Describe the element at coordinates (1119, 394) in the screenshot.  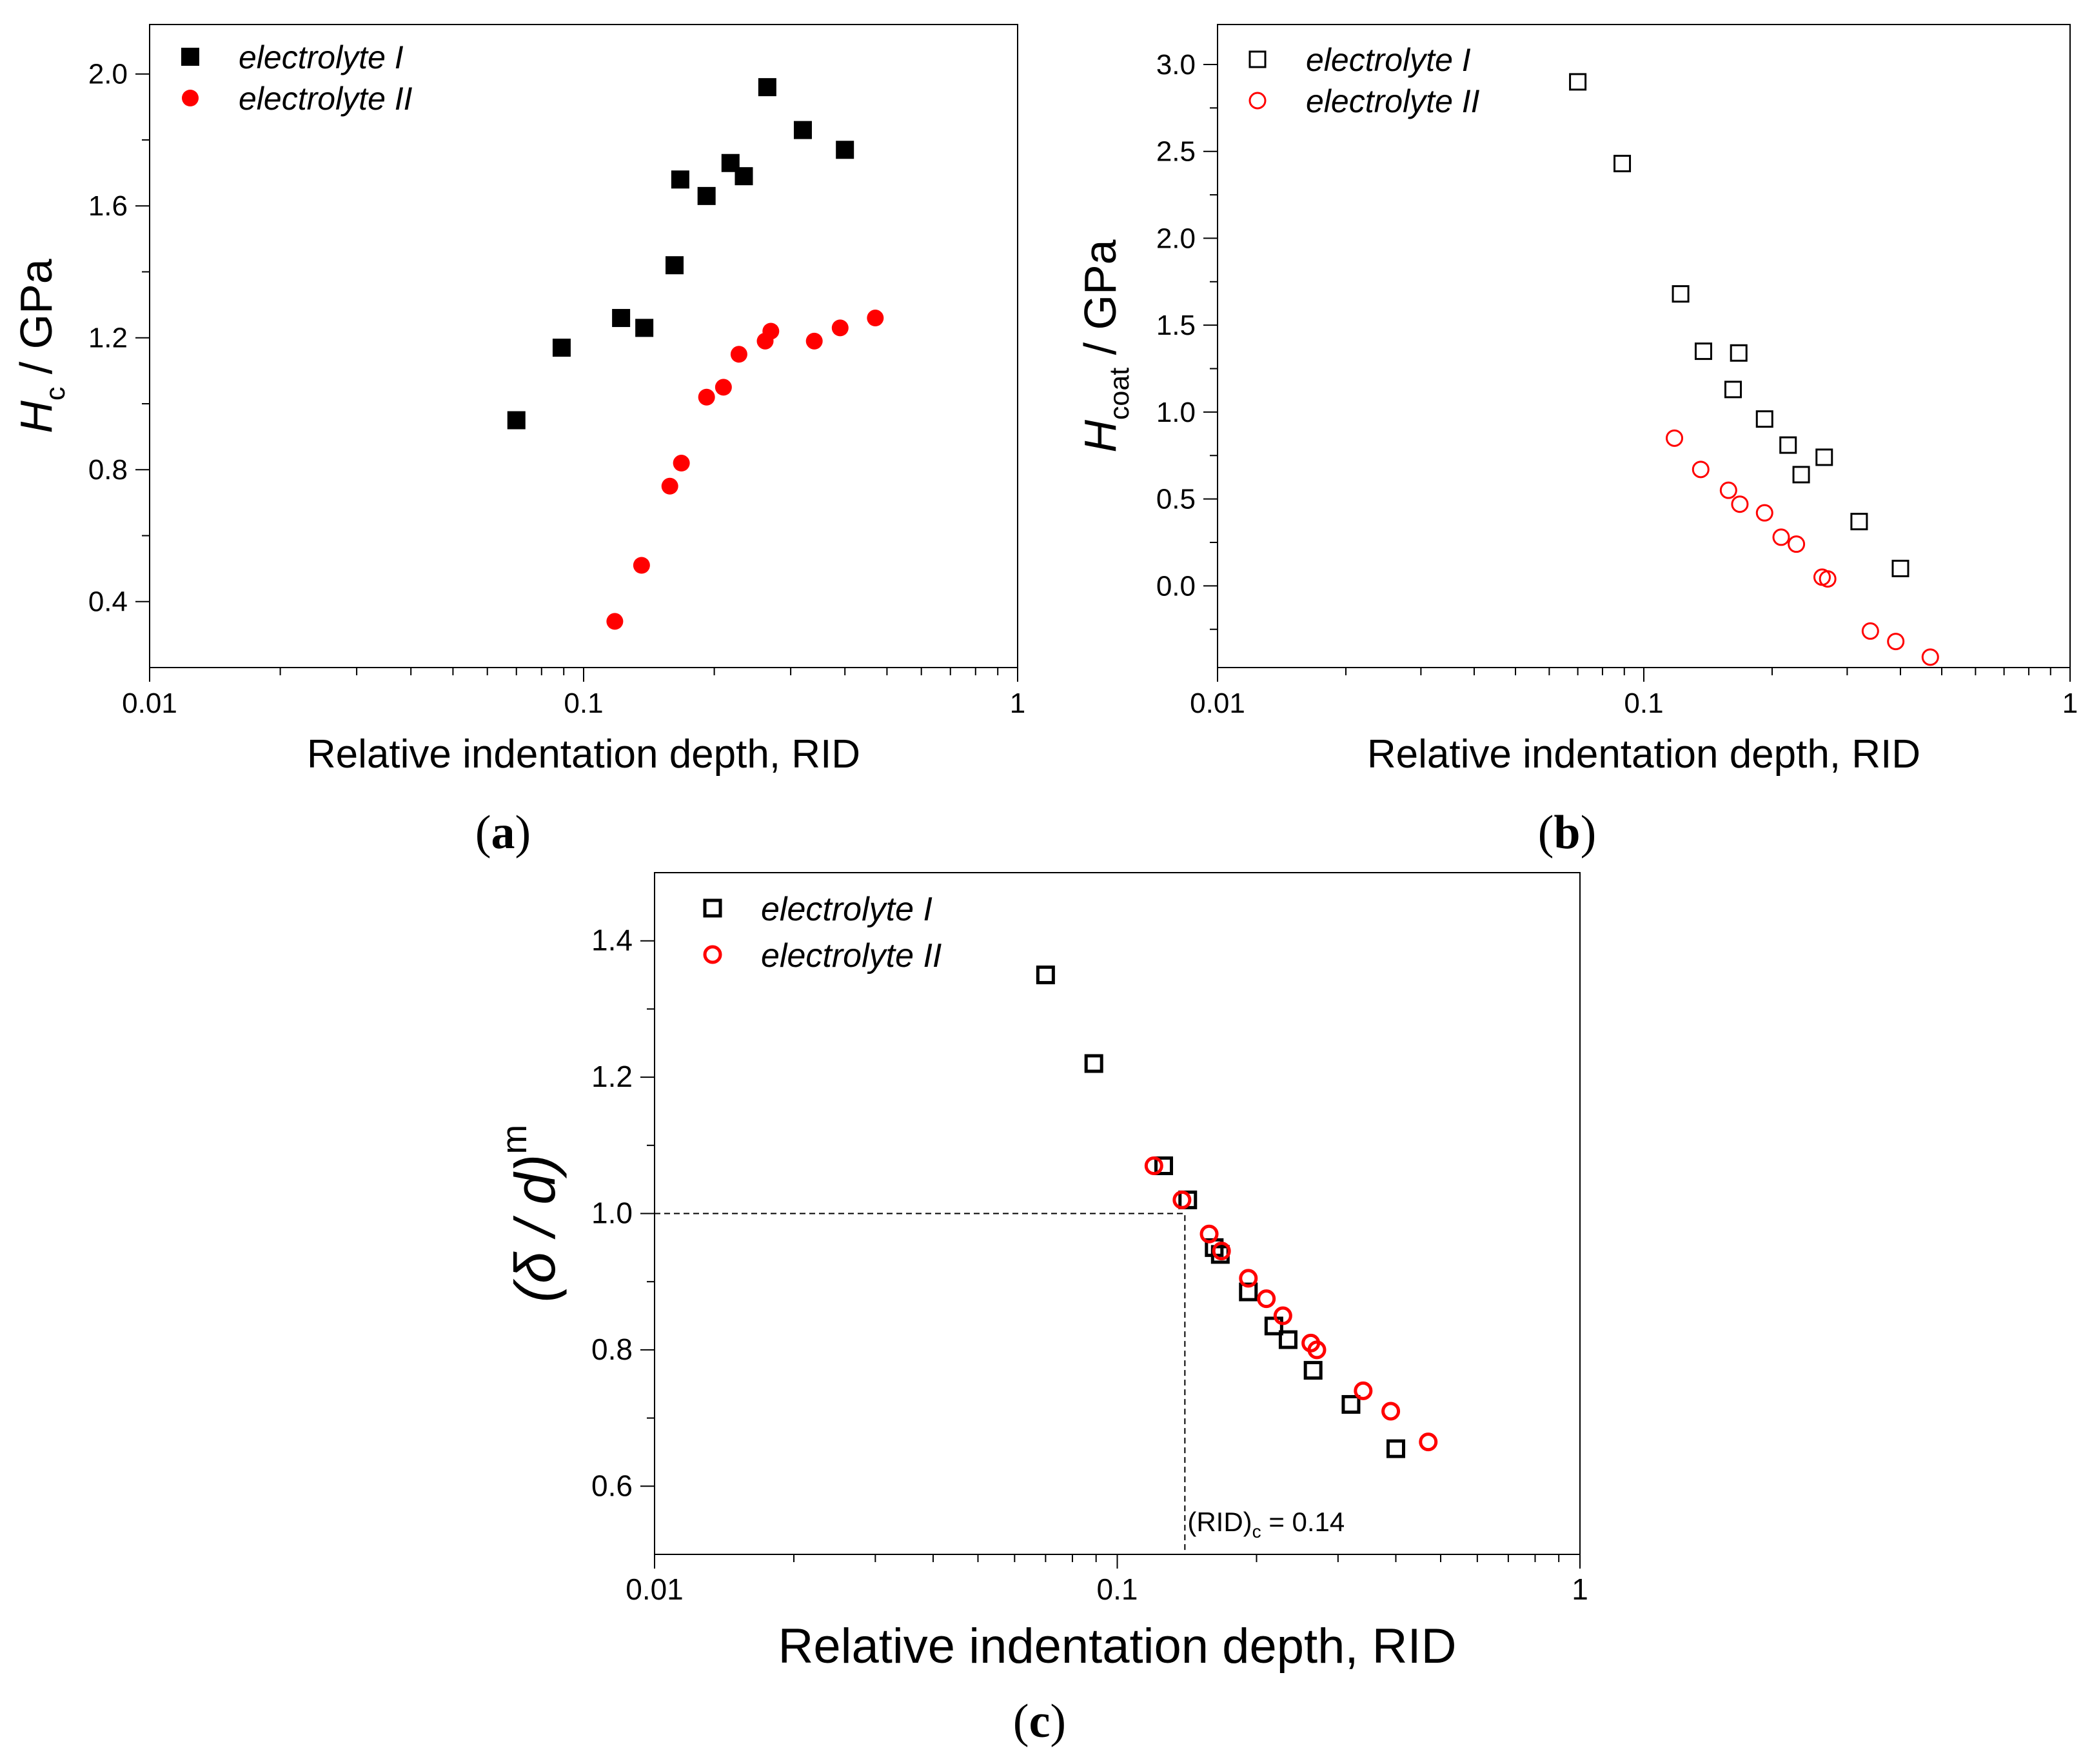
I see `y-axis-label-sub: coat` at that location.